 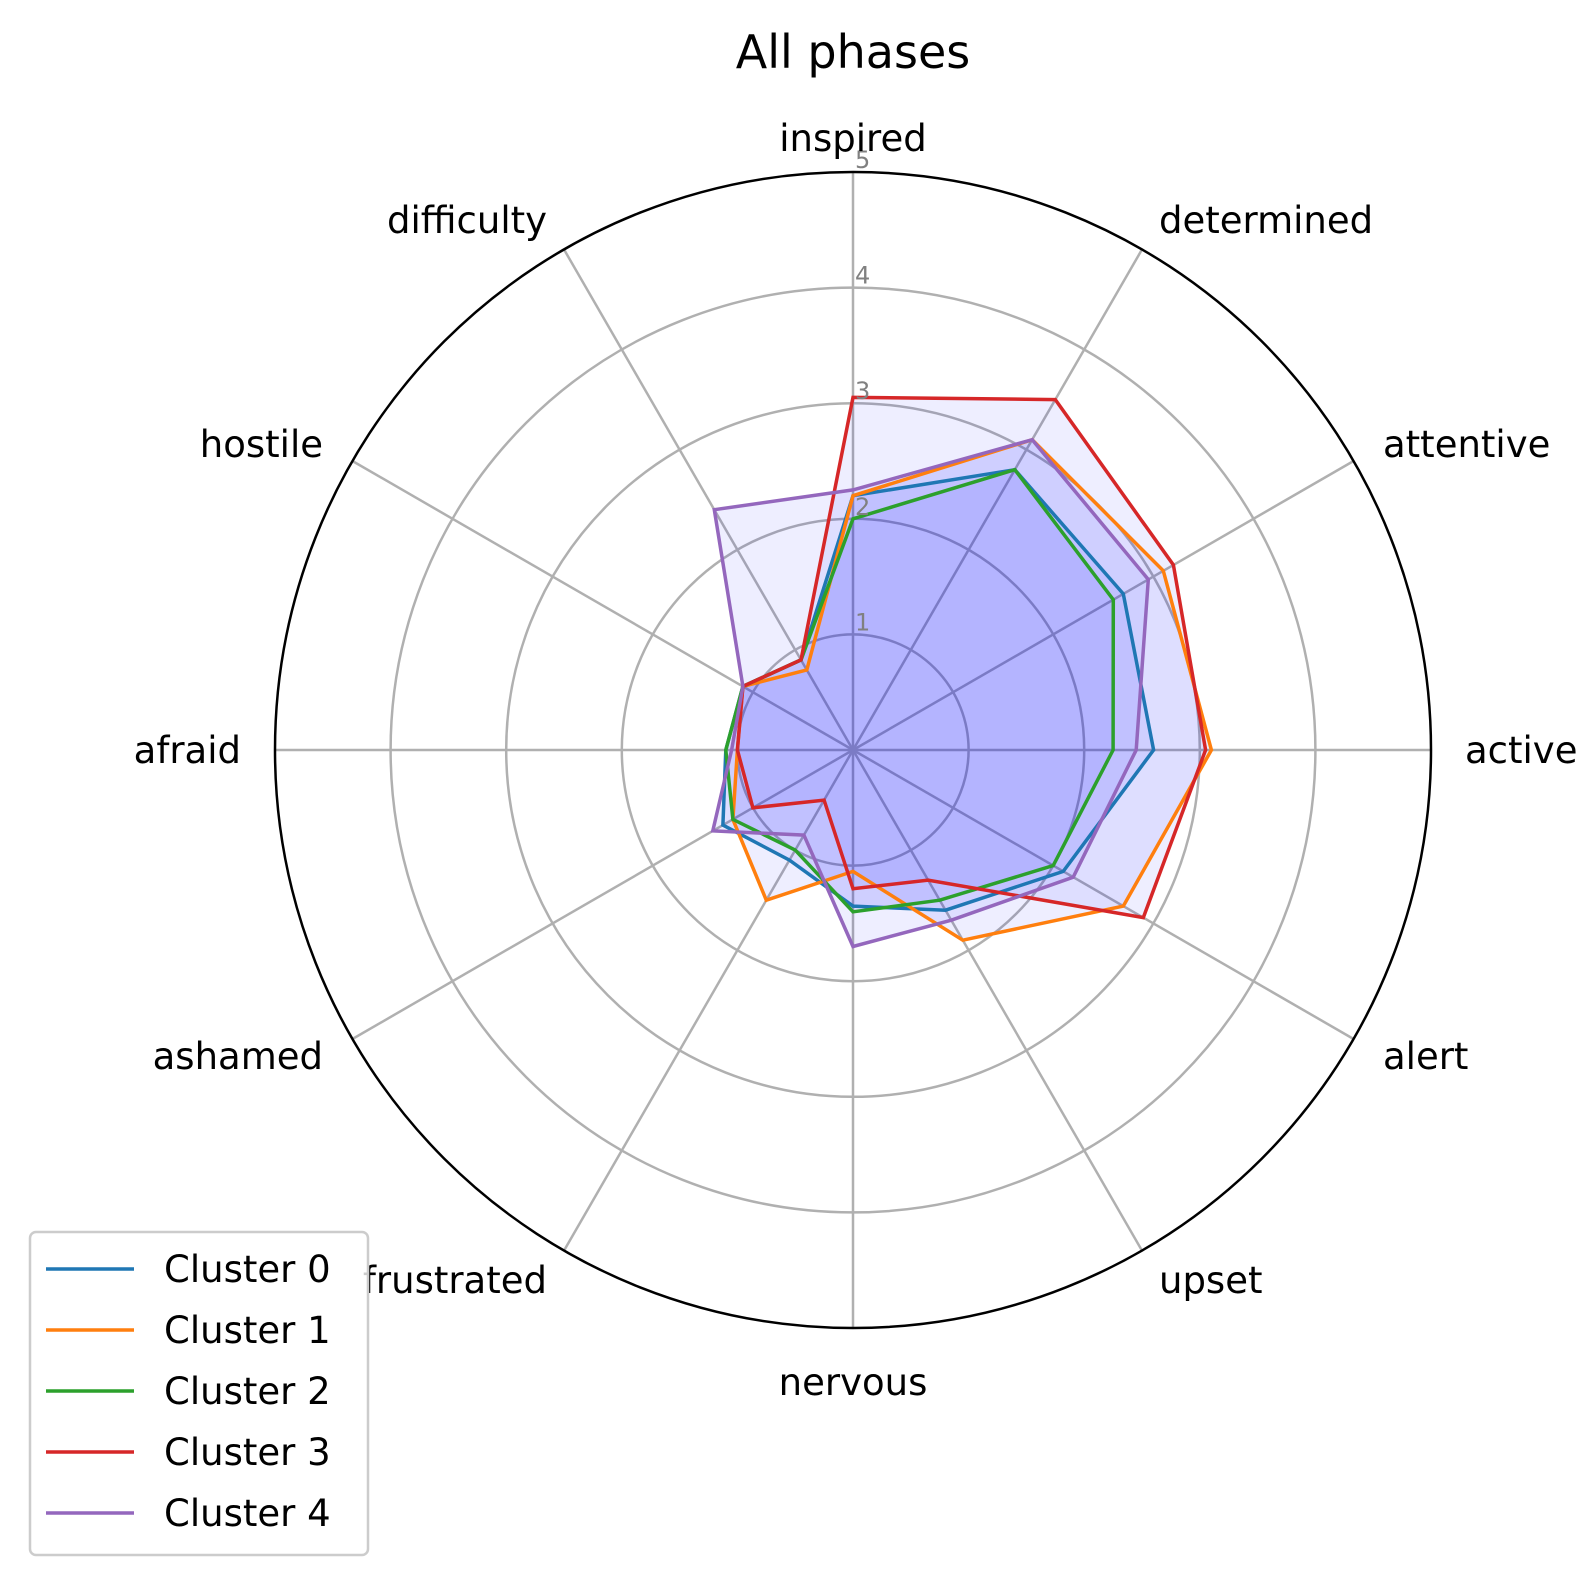 I want to click on axis-label-afraid: afraid, so click(x=187, y=750).